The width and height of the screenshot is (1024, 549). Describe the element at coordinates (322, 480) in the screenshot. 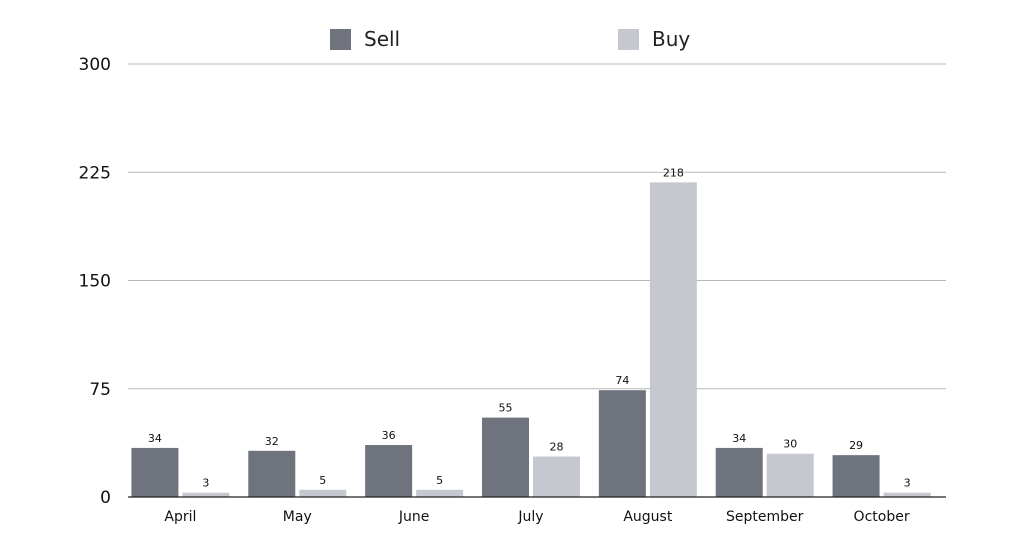

I see `data-label-buy-may: 5` at that location.